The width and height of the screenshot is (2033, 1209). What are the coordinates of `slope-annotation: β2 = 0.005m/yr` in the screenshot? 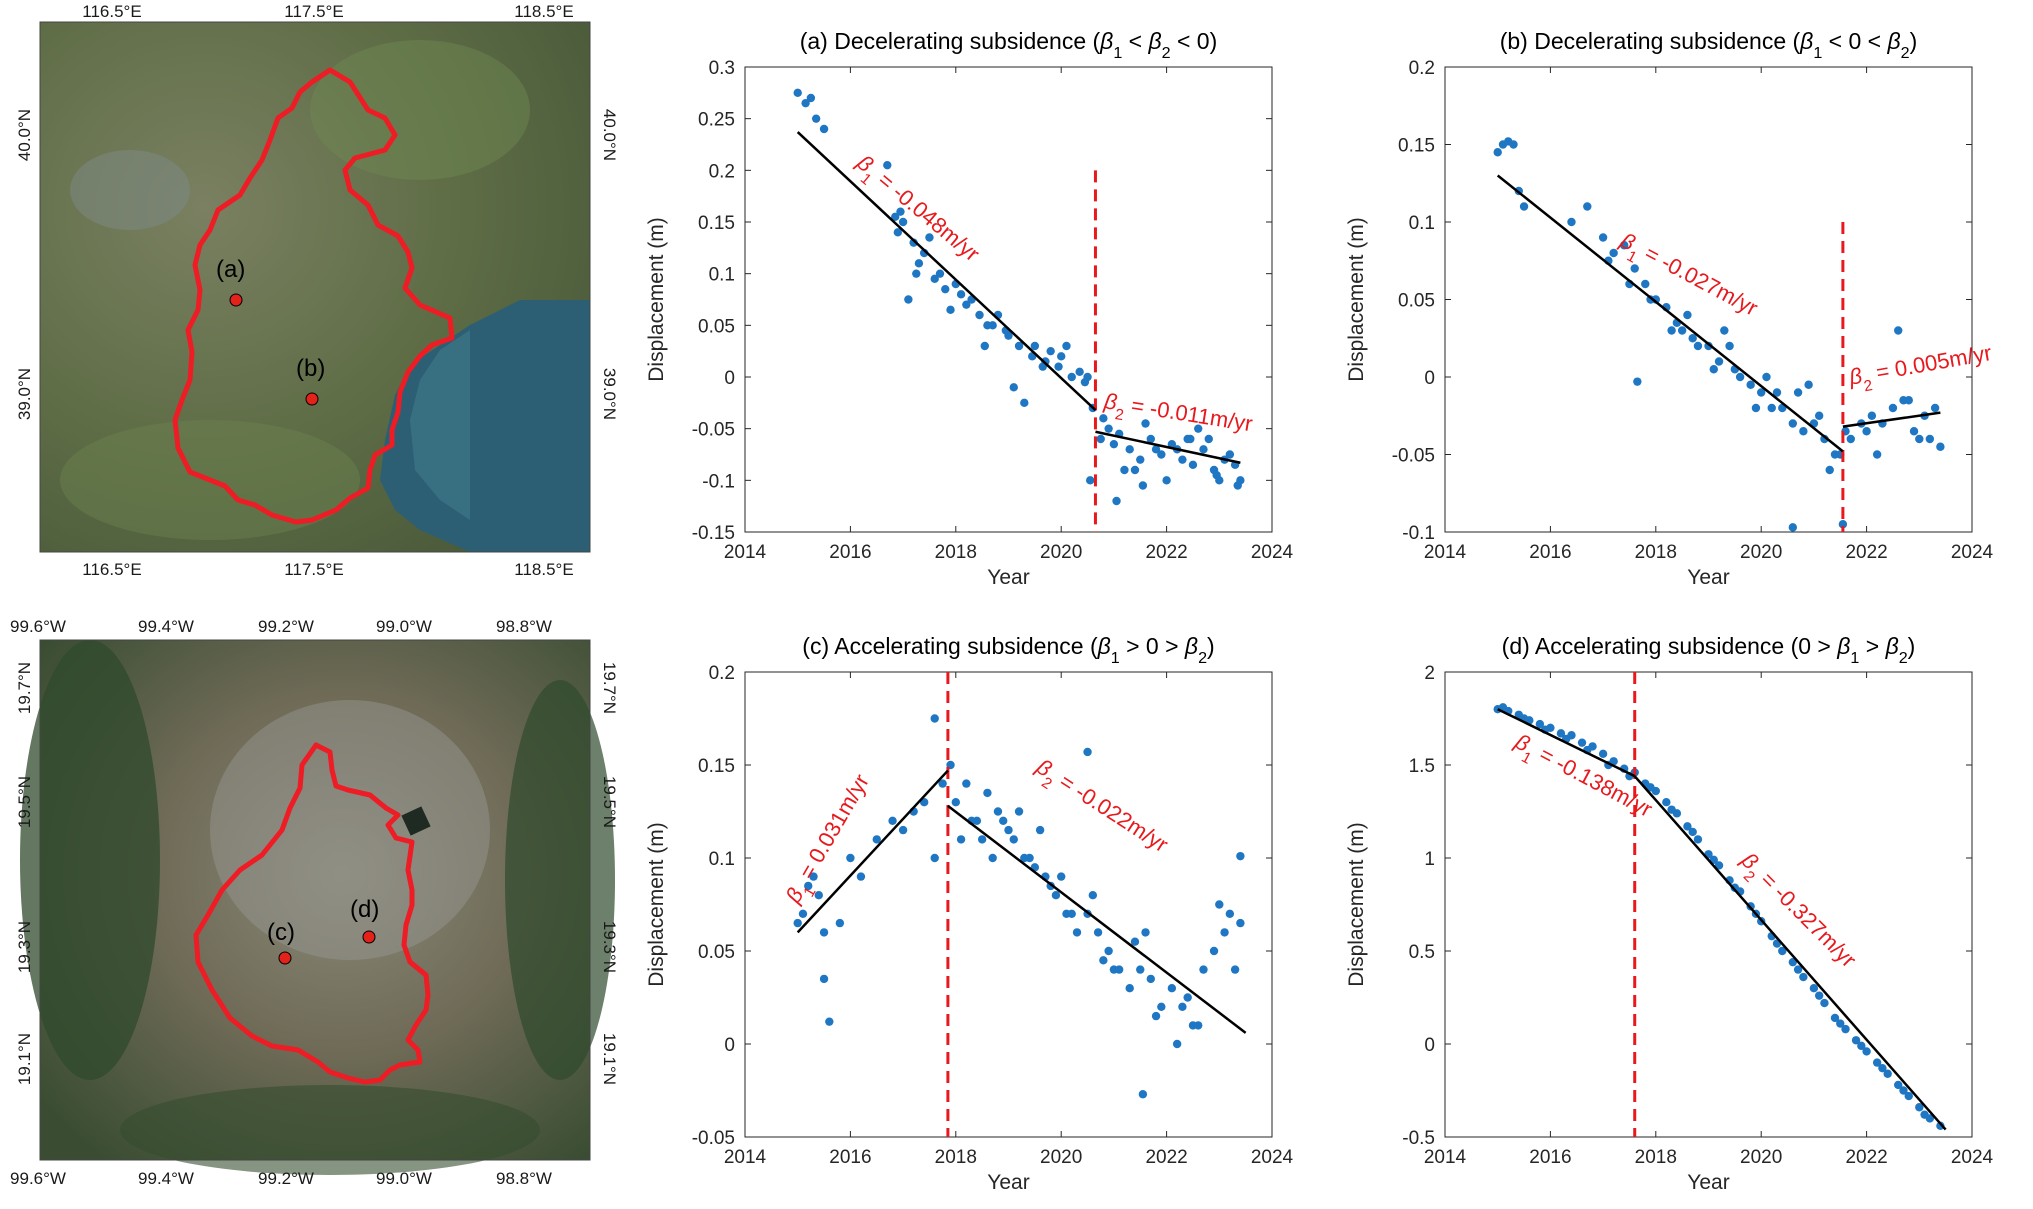 It's located at (1920, 368).